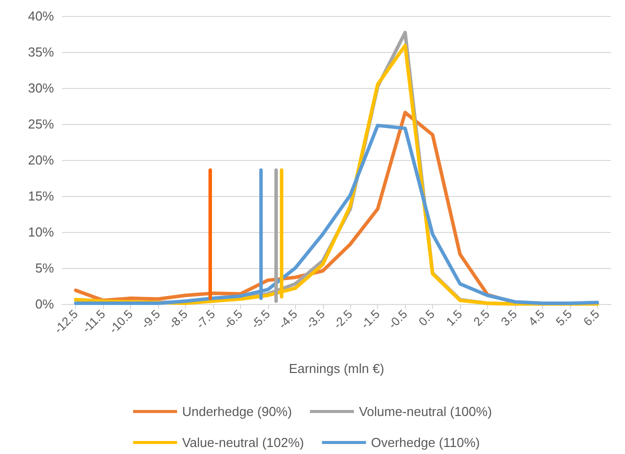  What do you see at coordinates (336, 368) in the screenshot?
I see `x-axis-title: Earnings (mln €)` at bounding box center [336, 368].